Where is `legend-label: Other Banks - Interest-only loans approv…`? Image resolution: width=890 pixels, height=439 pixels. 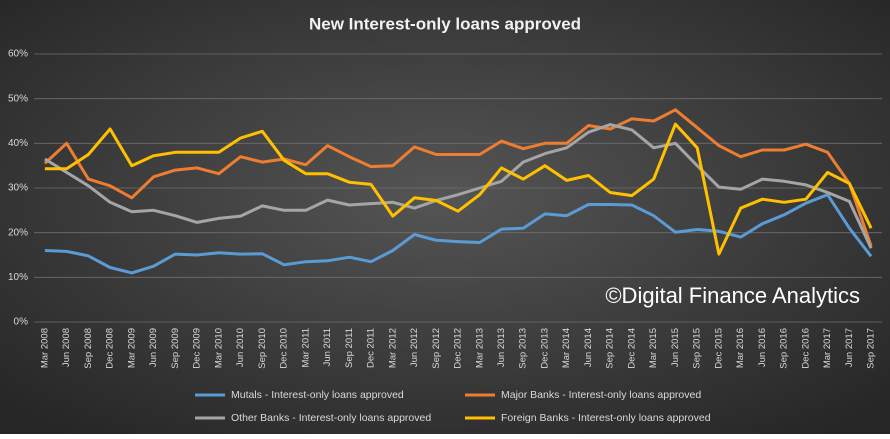
legend-label: Other Banks - Interest-only loans approv… is located at coordinates (331, 418).